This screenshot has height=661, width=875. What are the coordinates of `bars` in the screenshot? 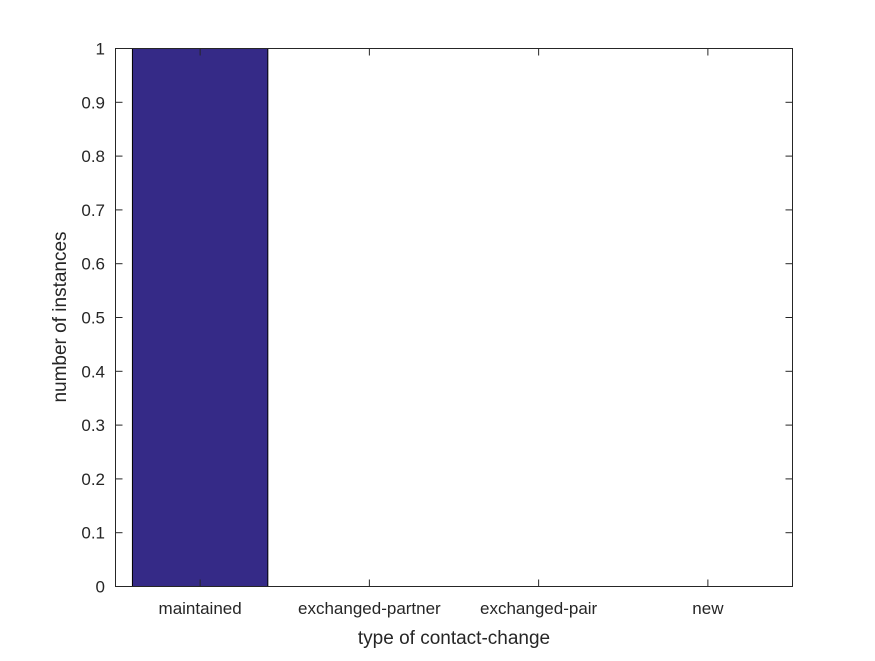 It's located at (200, 317).